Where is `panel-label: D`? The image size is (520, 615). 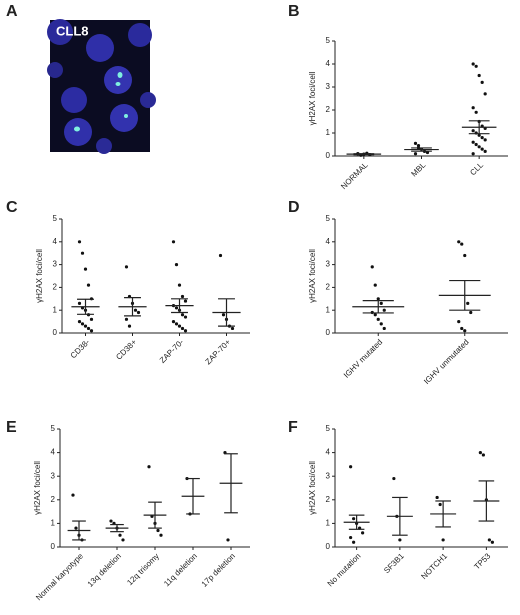
panel-label: D is located at coordinates (294, 207).